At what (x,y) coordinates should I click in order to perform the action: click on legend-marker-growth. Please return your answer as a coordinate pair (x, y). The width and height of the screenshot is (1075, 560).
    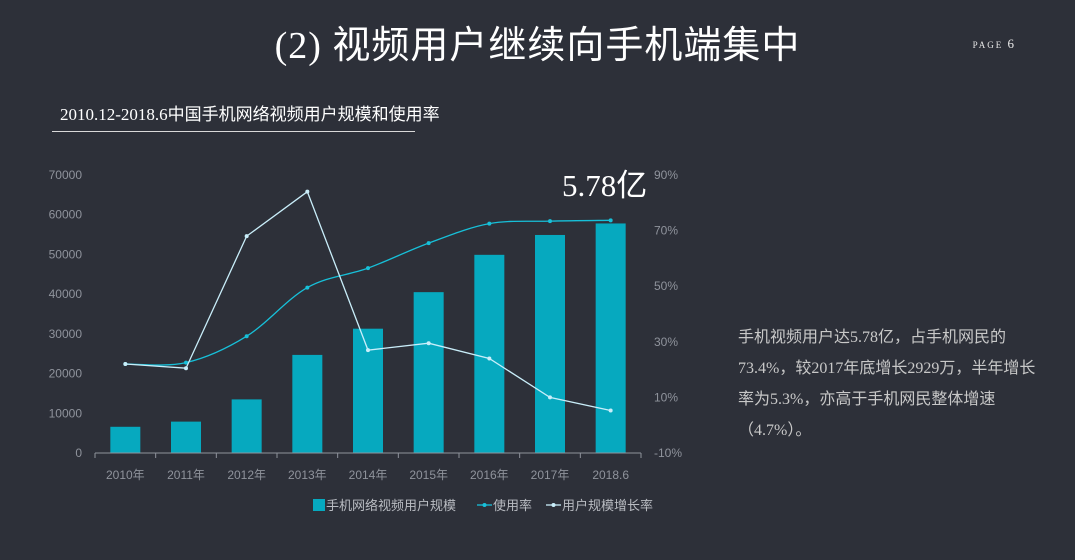
    Looking at the image, I should click on (553, 505).